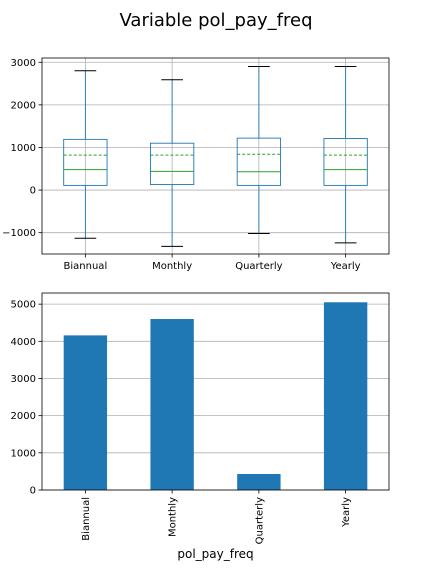 This screenshot has height=576, width=432. Describe the element at coordinates (346, 512) in the screenshot. I see `bar-xtick-label-yearly: Yearly` at that location.